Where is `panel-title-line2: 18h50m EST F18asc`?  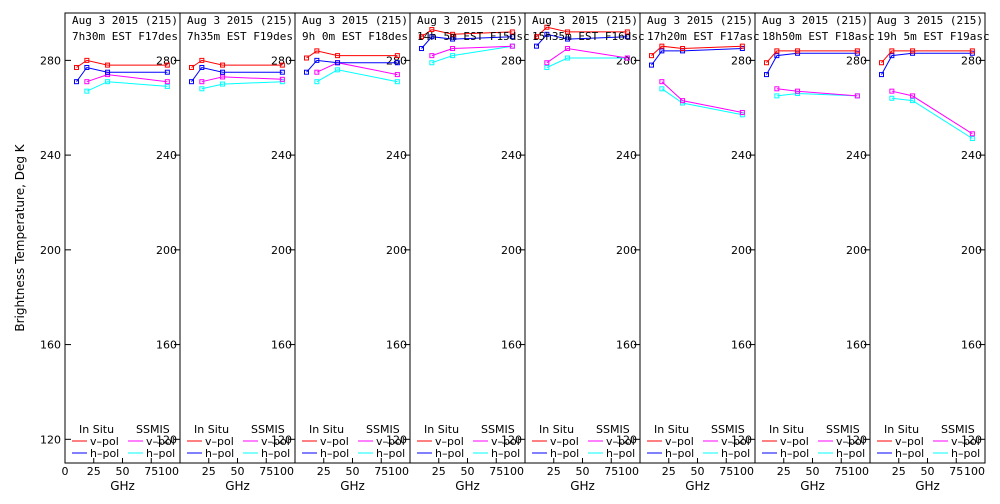
panel-title-line2: 18h50m EST F18asc is located at coordinates (818, 36).